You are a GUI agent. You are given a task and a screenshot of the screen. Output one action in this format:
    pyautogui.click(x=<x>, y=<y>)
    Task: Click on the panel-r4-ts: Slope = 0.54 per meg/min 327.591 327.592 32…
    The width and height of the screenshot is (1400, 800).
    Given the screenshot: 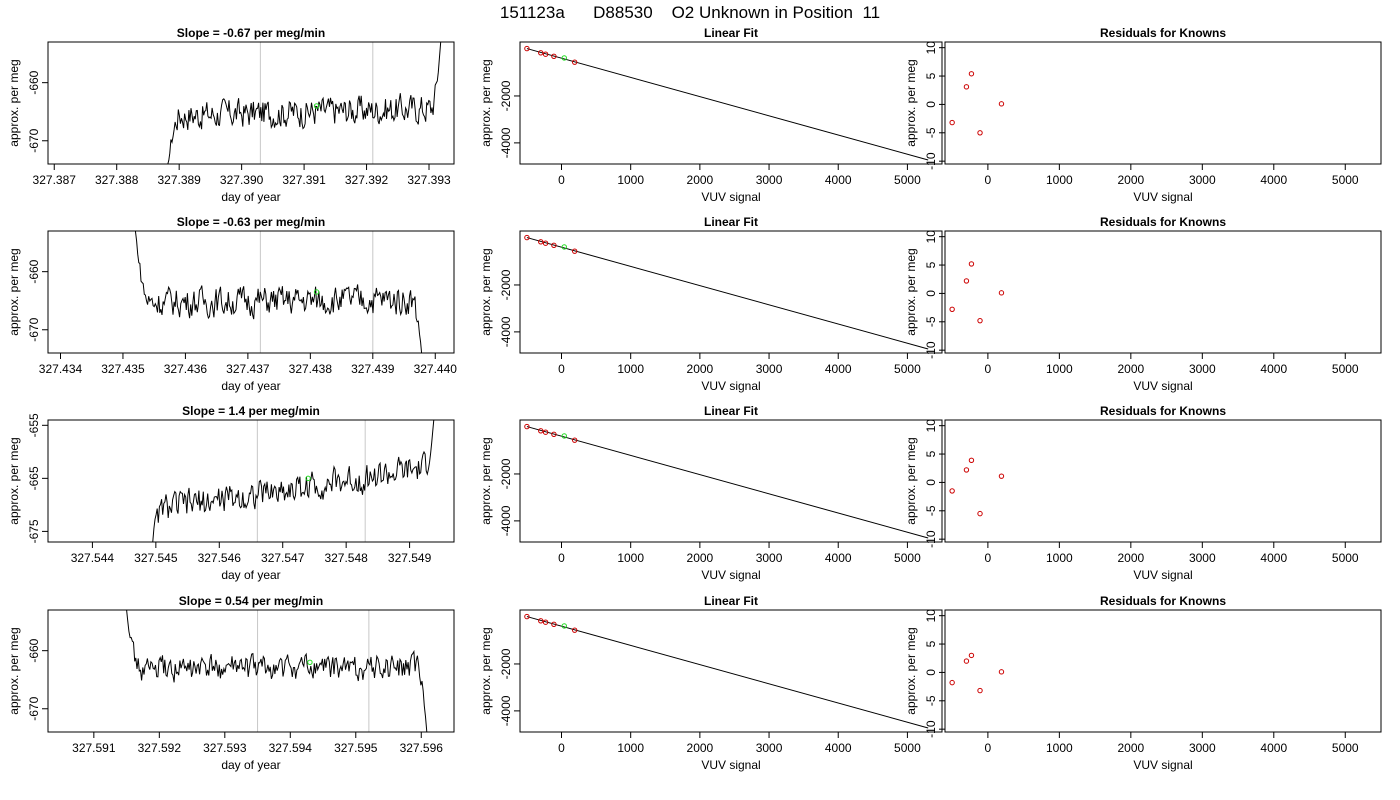 What is the action you would take?
    pyautogui.click(x=231, y=683)
    